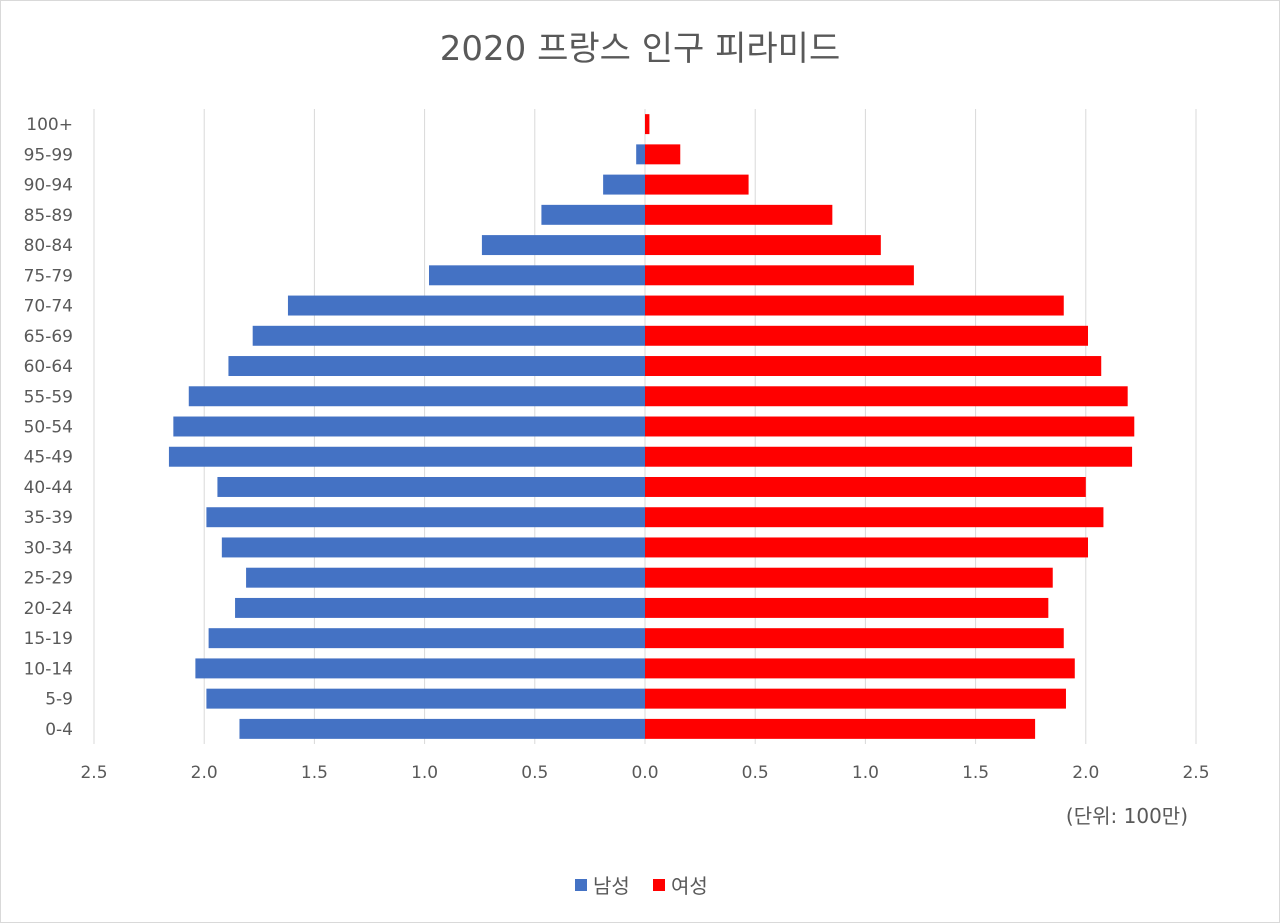  What do you see at coordinates (59, 730) in the screenshot?
I see `y-tick-label: 0-4` at bounding box center [59, 730].